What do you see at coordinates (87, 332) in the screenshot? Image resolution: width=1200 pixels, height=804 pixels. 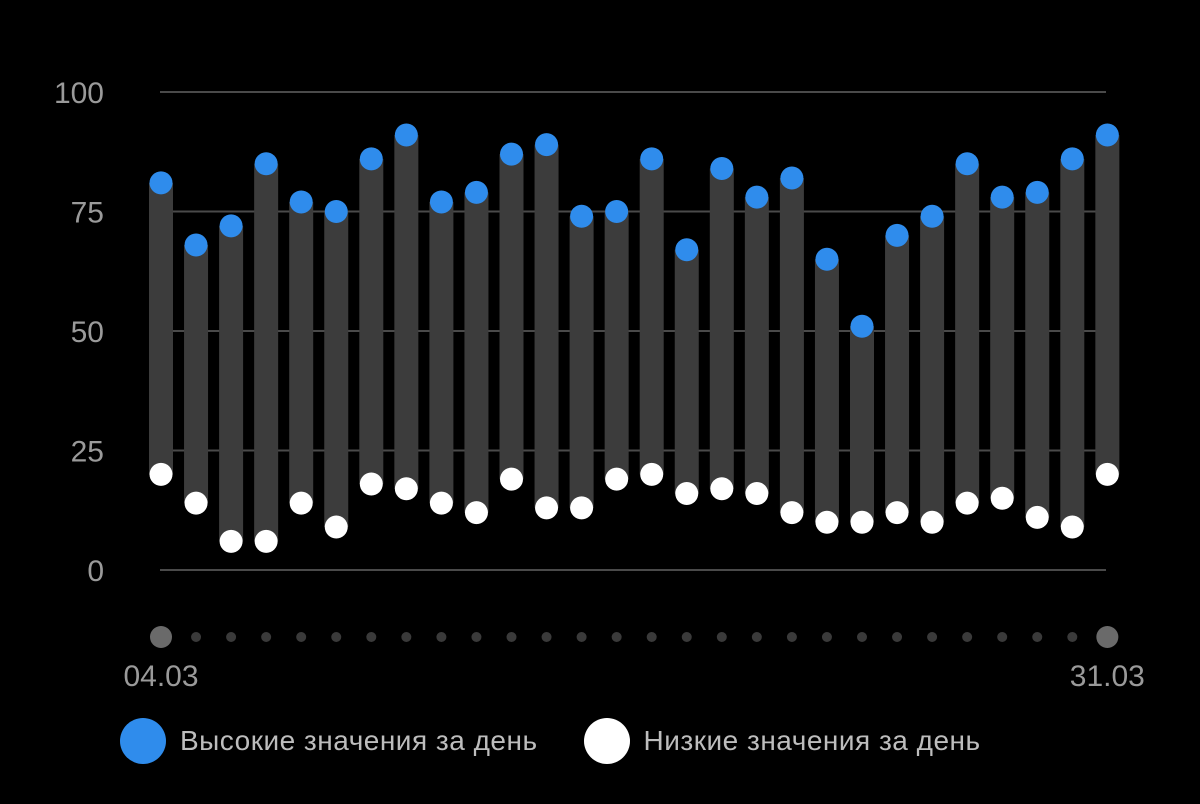 I see `y-tick-label: 50` at bounding box center [87, 332].